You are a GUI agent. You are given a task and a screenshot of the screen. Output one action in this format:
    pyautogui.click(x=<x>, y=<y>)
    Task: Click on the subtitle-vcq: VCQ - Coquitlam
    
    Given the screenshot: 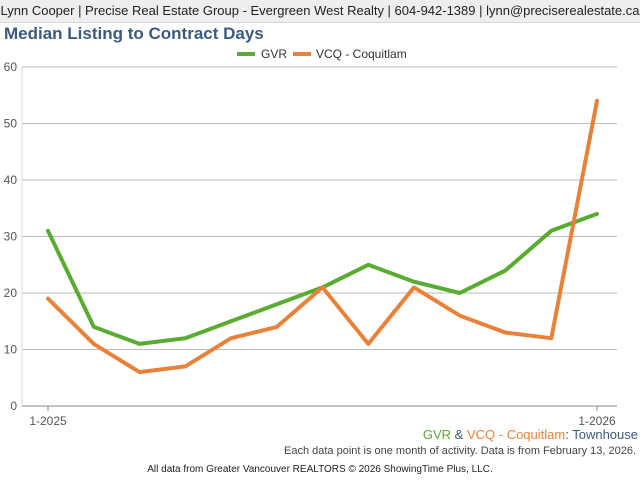 What is the action you would take?
    pyautogui.click(x=516, y=434)
    